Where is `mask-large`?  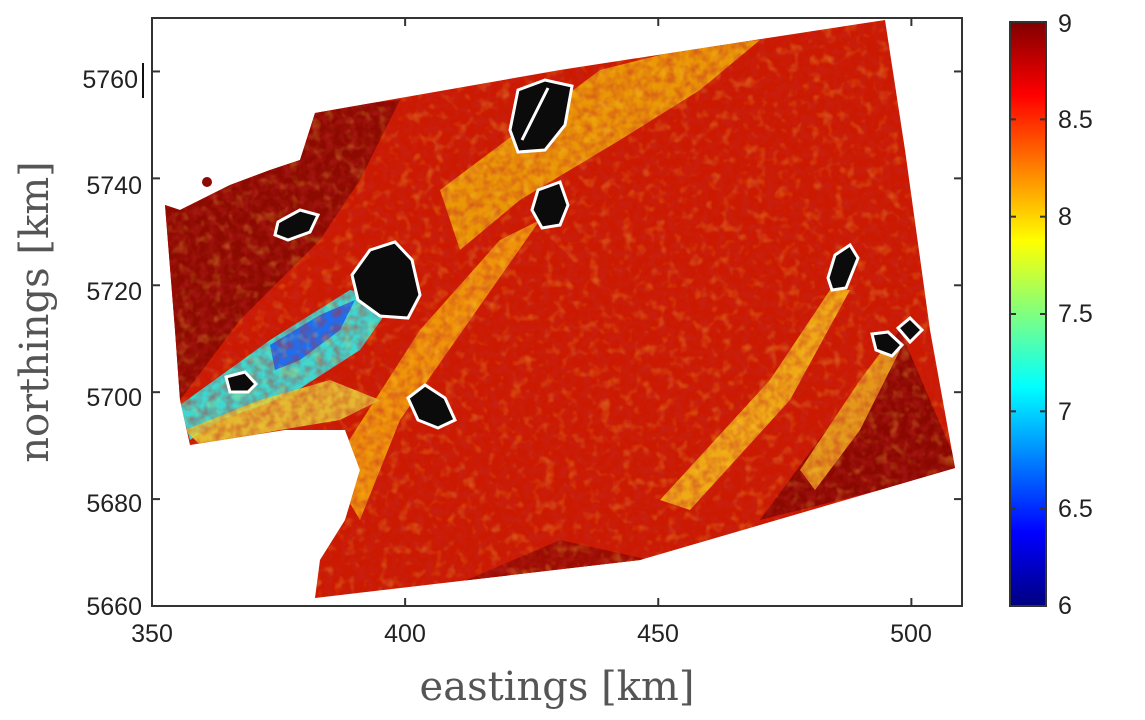
mask-large is located at coordinates (386, 280).